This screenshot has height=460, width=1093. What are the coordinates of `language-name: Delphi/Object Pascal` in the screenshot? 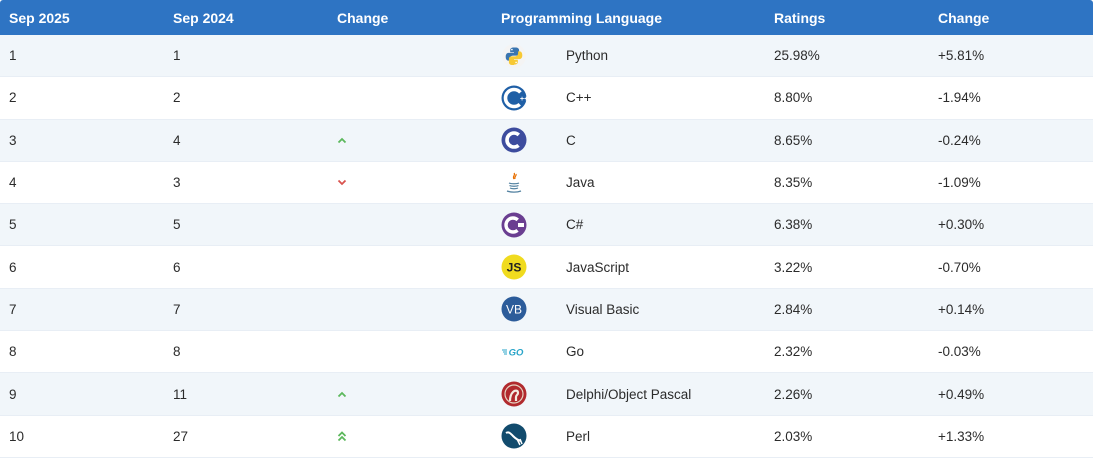 It's located at (629, 394).